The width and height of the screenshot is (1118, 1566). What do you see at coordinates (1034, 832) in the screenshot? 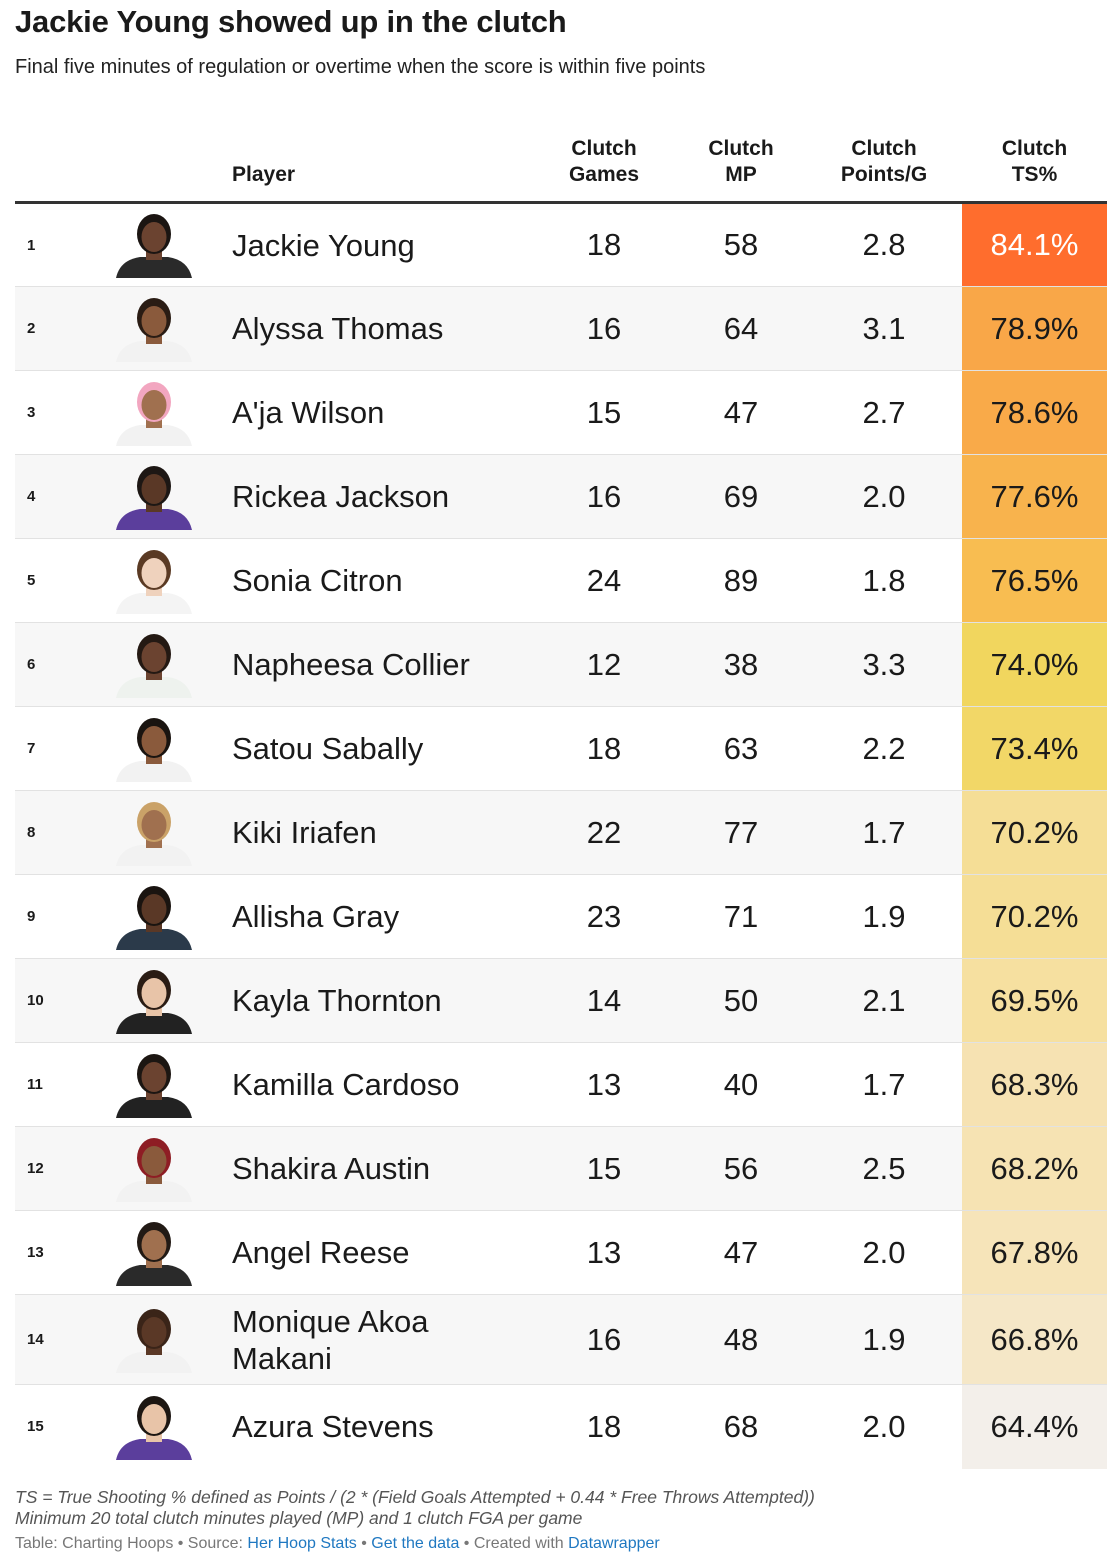
I see `ts-cell: 70.2%` at bounding box center [1034, 832].